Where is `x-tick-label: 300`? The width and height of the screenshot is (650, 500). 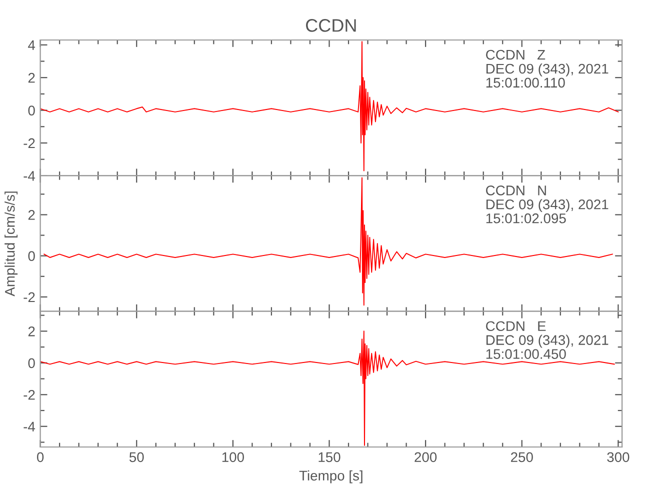
x-tick-label: 300 is located at coordinates (618, 457).